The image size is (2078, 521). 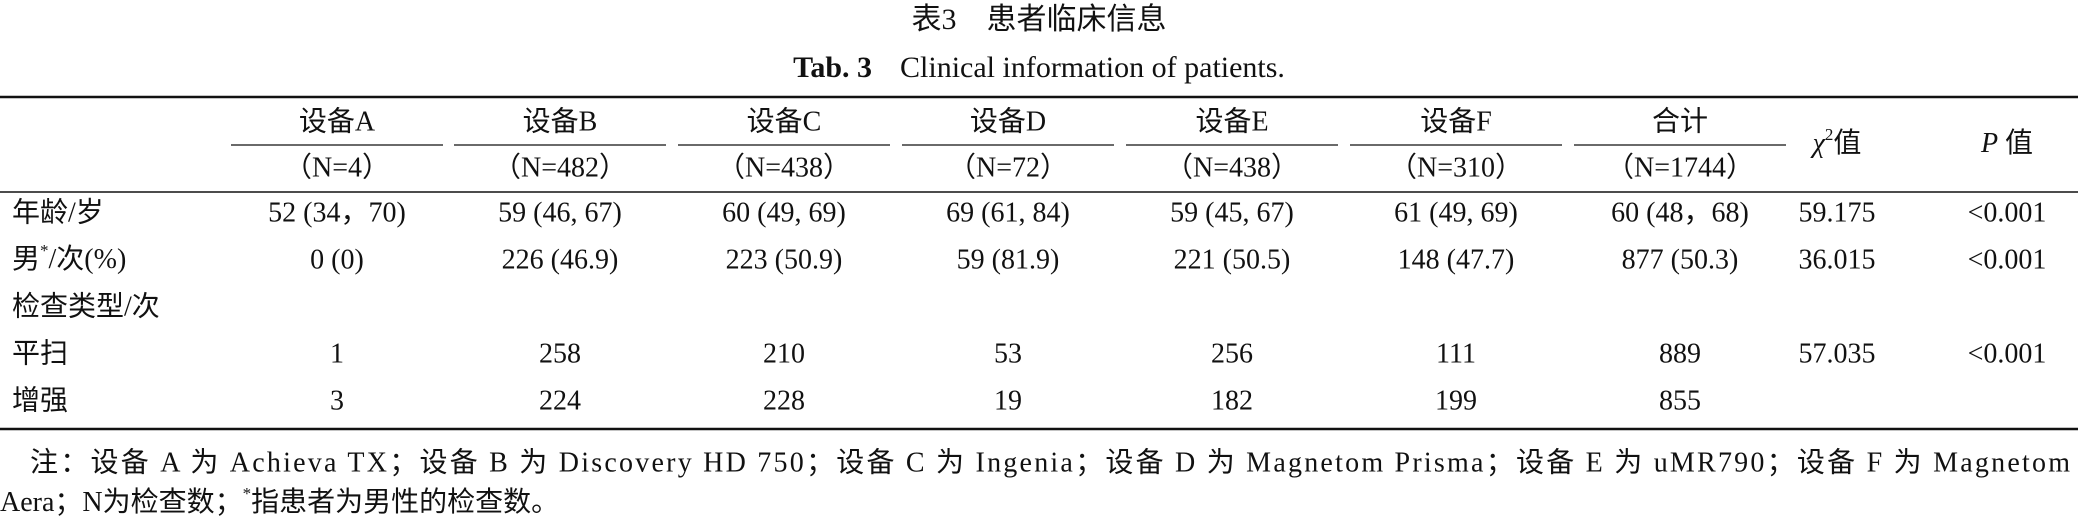 What do you see at coordinates (1456, 212) in the screenshot?
I see `cell: 61 (49, 69)` at bounding box center [1456, 212].